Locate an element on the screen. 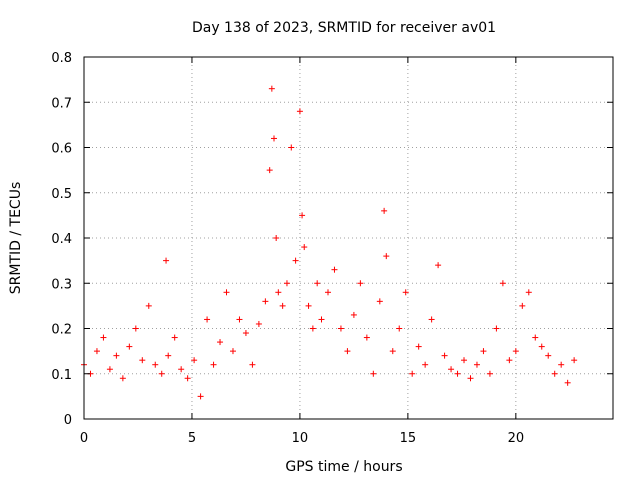  x-axis-label: GPS time / hours is located at coordinates (343, 467).